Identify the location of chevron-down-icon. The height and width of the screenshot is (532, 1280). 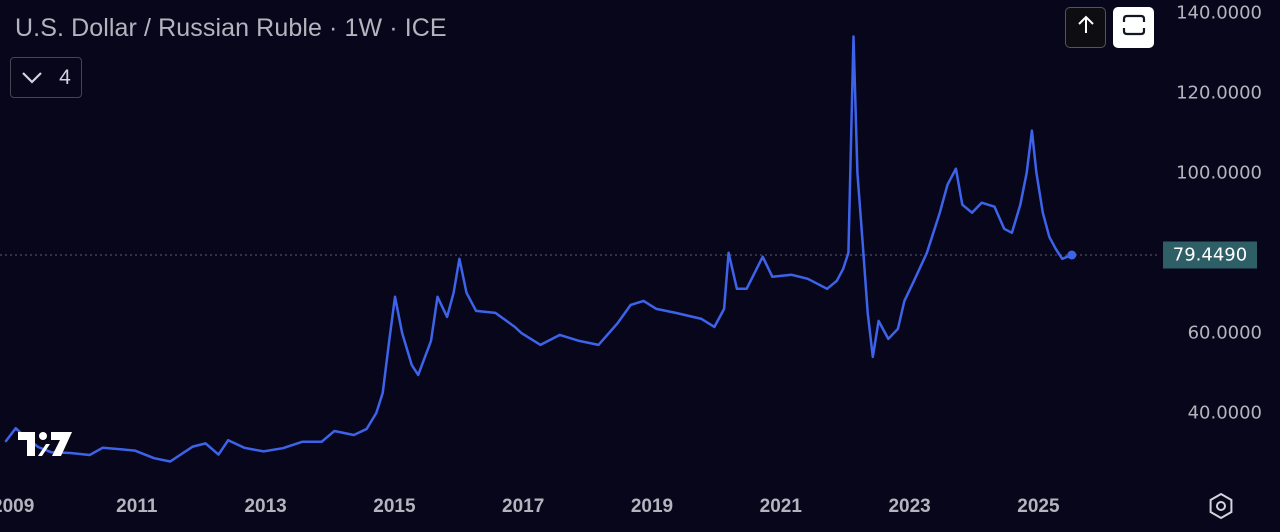
(32, 78).